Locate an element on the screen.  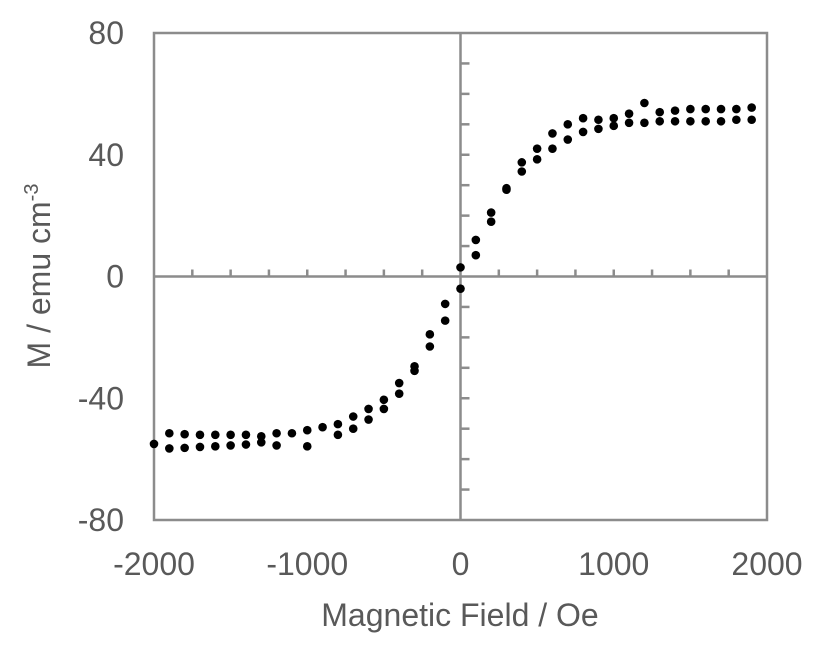
x-minor-ticks is located at coordinates (460, 273).